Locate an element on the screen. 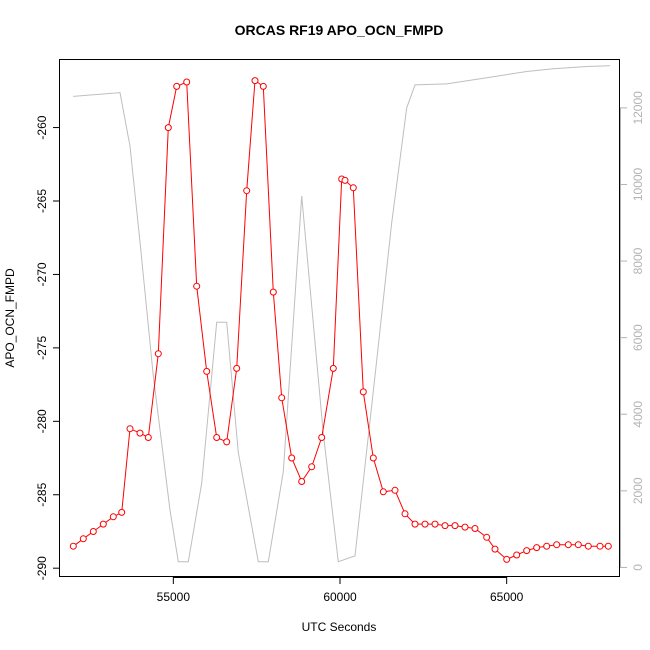 The height and width of the screenshot is (650, 650). x-axis-label: UTC Seconds is located at coordinates (339, 627).